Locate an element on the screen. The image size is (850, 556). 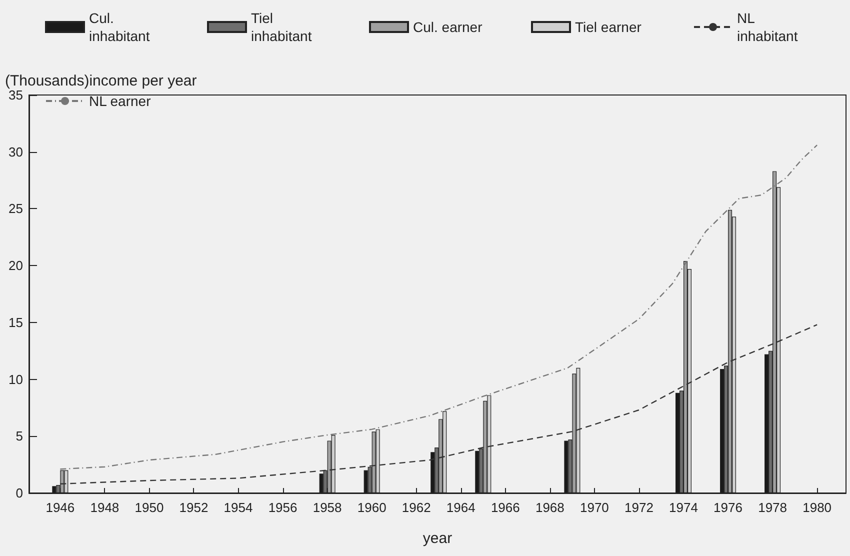
y-tick-label: 35 is located at coordinates (15, 95).